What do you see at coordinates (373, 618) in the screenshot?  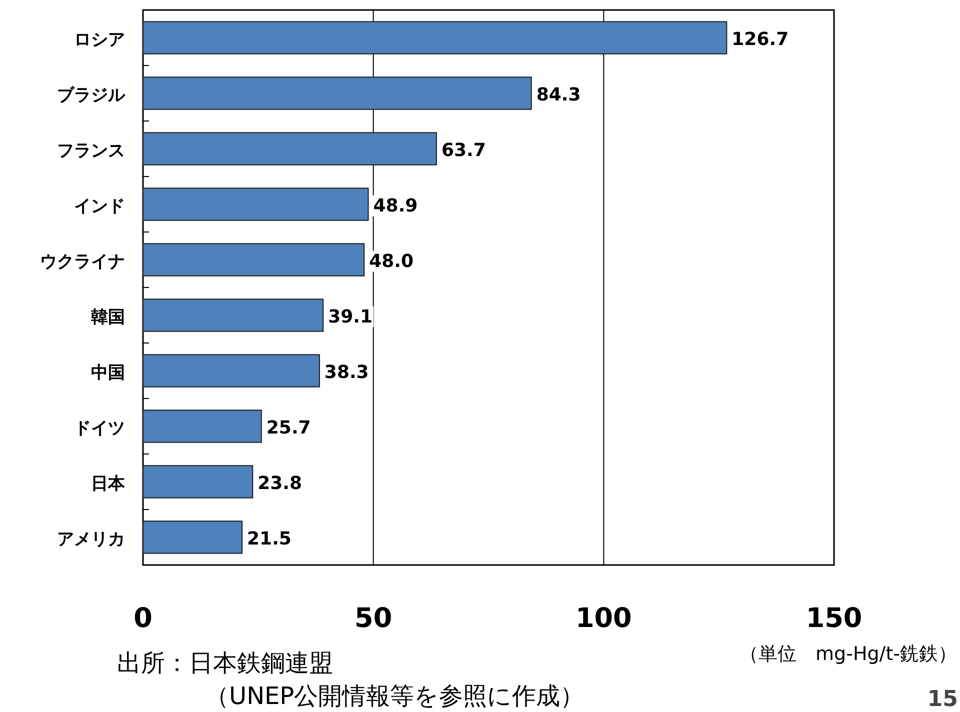 I see `x-tick-label: 50` at bounding box center [373, 618].